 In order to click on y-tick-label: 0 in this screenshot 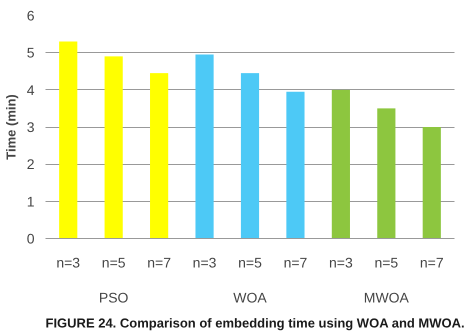, I will do `click(30, 238)`.